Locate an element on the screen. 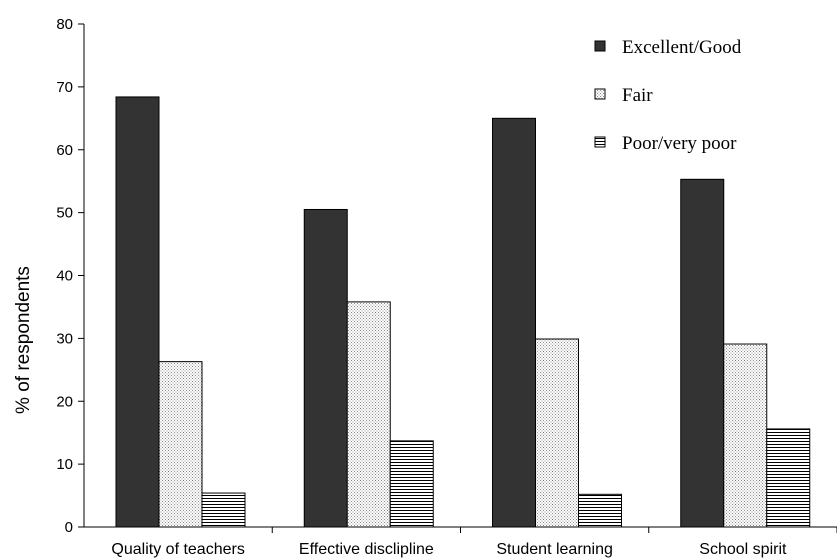 Image resolution: width=837 pixels, height=559 pixels. legend-label-1: Excellent/Good is located at coordinates (682, 47).